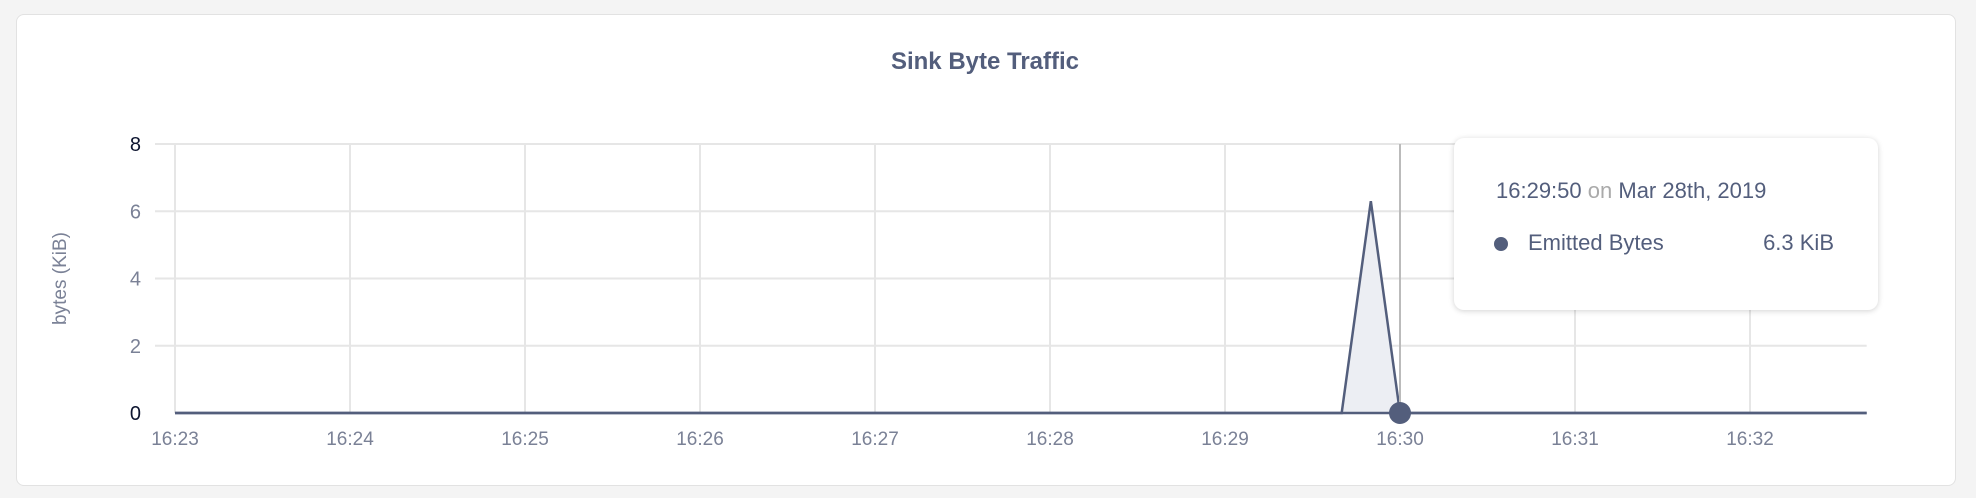 The height and width of the screenshot is (498, 1976). What do you see at coordinates (1539, 190) in the screenshot?
I see `tooltip-time: 16:29:50` at bounding box center [1539, 190].